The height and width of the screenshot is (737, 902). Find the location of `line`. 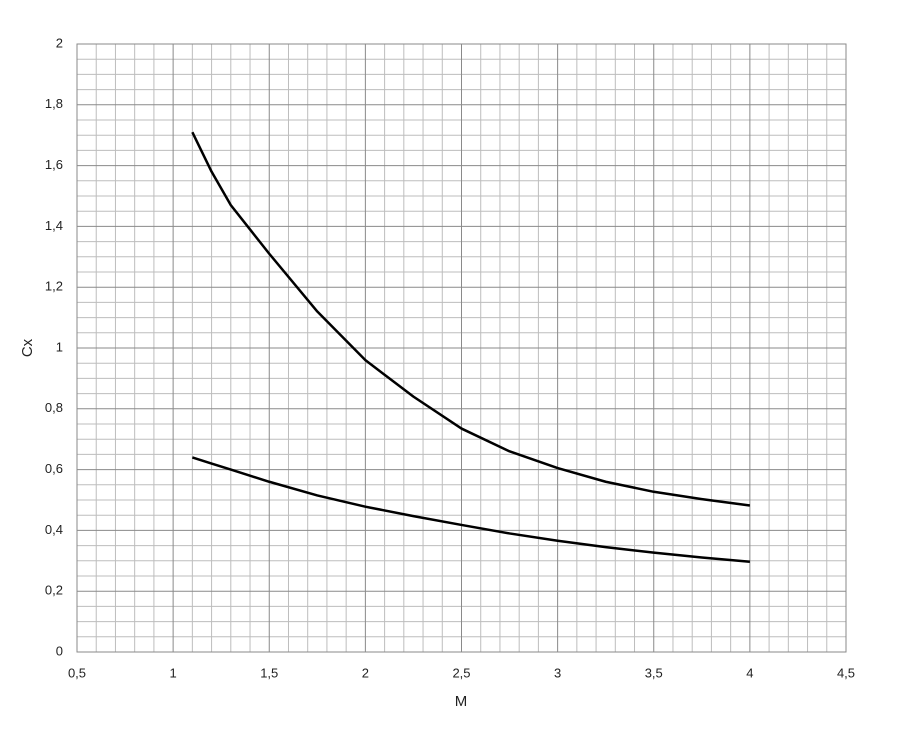

line is located at coordinates (470, 509).